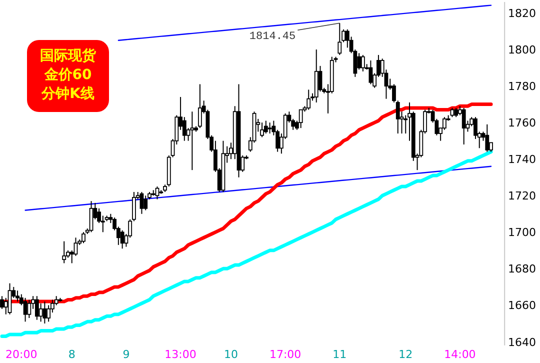 This screenshot has height=363, width=540. What do you see at coordinates (522, 13) in the screenshot?
I see `y-tick-label: 1820` at bounding box center [522, 13].